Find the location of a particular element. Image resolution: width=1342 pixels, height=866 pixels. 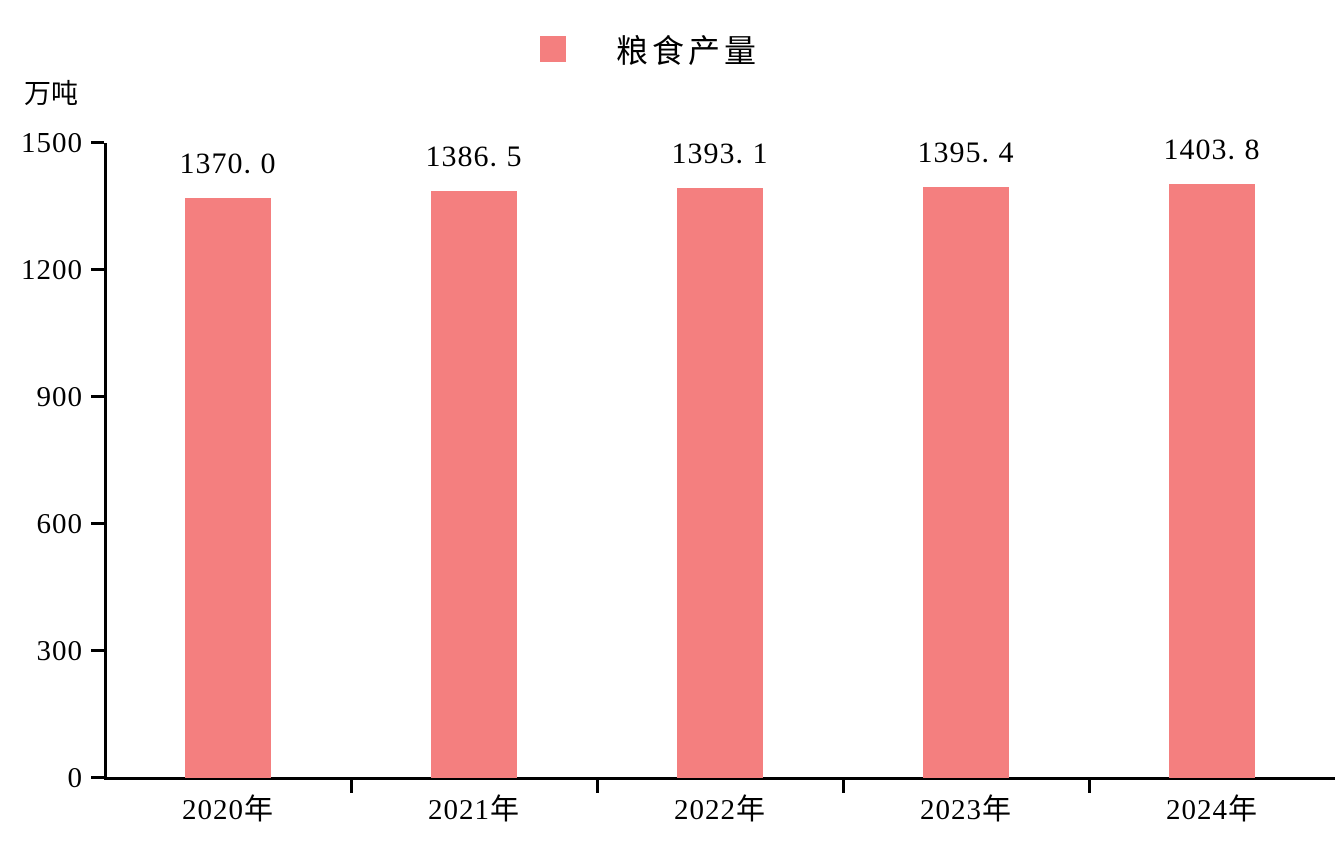

x-axis-tick-label: 2022年 is located at coordinates (719, 810).